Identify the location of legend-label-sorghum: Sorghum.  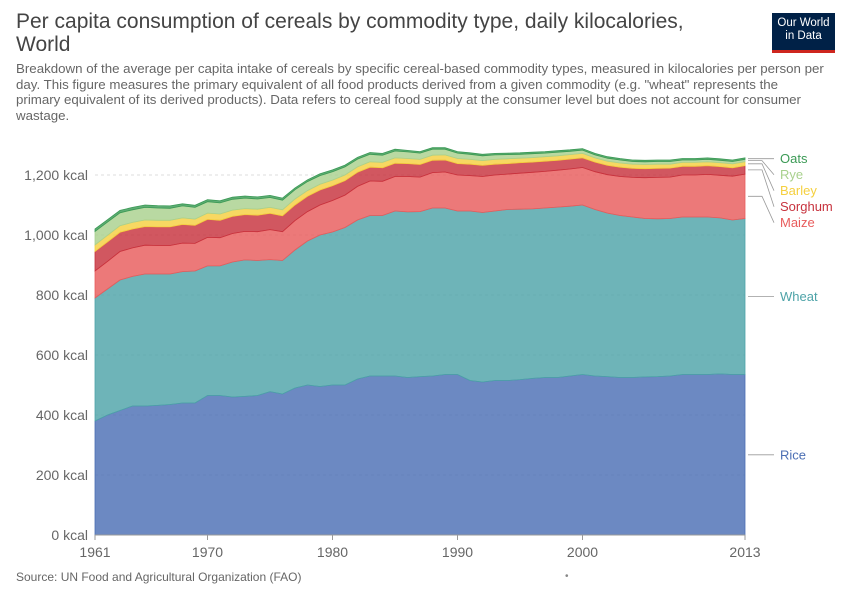
(806, 206).